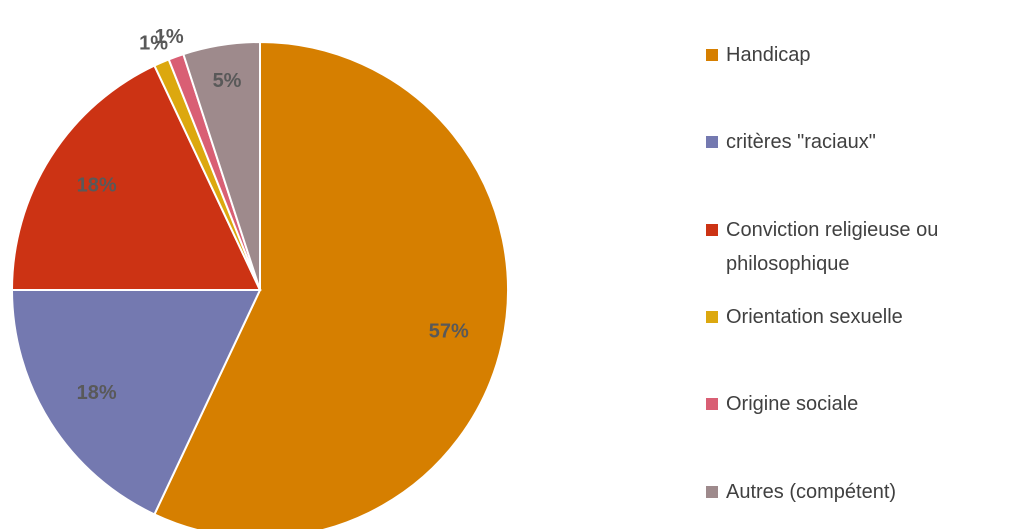 The width and height of the screenshot is (1012, 529). I want to click on legend-item: Handicap, so click(856, 55).